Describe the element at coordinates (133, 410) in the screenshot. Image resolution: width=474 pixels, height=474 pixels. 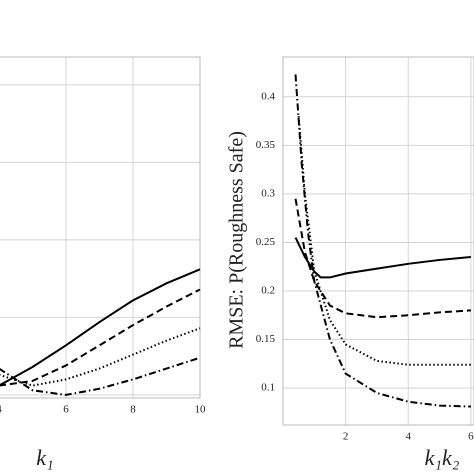
I see `x-tick-label: 8` at that location.